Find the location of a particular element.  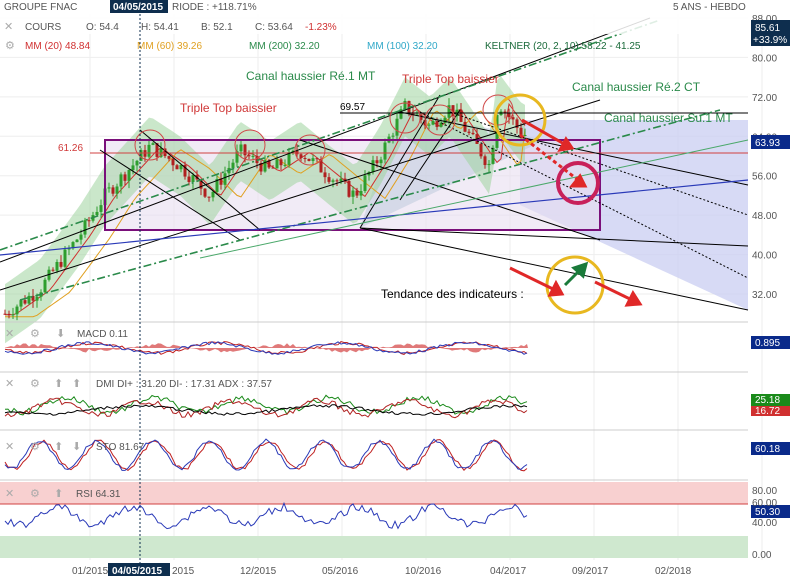

sto-panel: ✕ ⚙ ⬆ ⬇ STO 81.67 60.18 is located at coordinates (395, 450).